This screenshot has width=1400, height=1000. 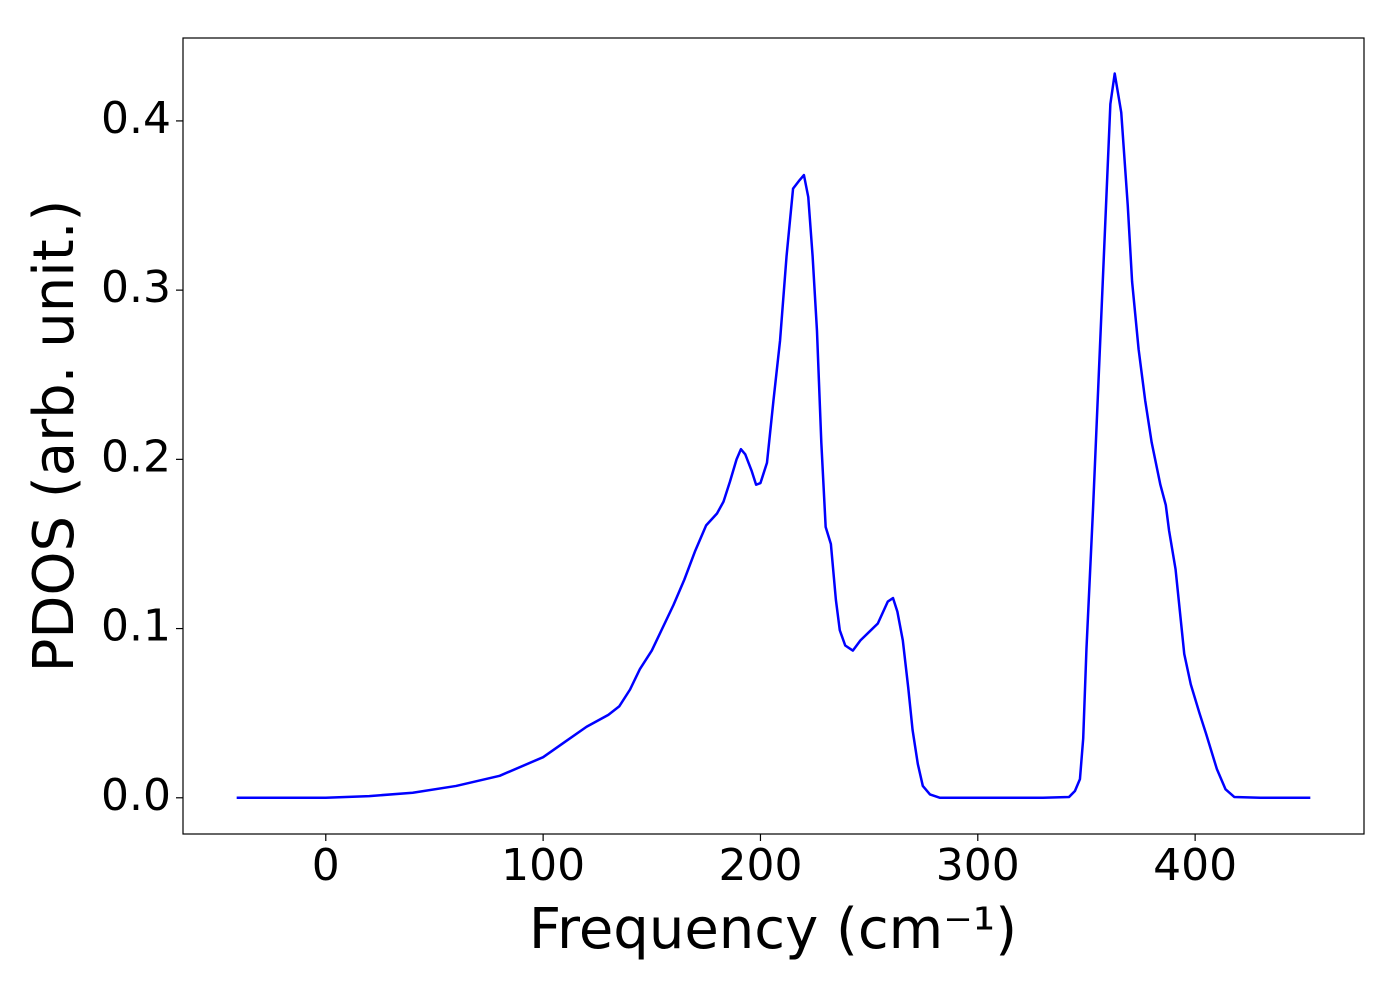 I want to click on y-tick-label: 0.3, so click(x=136, y=287).